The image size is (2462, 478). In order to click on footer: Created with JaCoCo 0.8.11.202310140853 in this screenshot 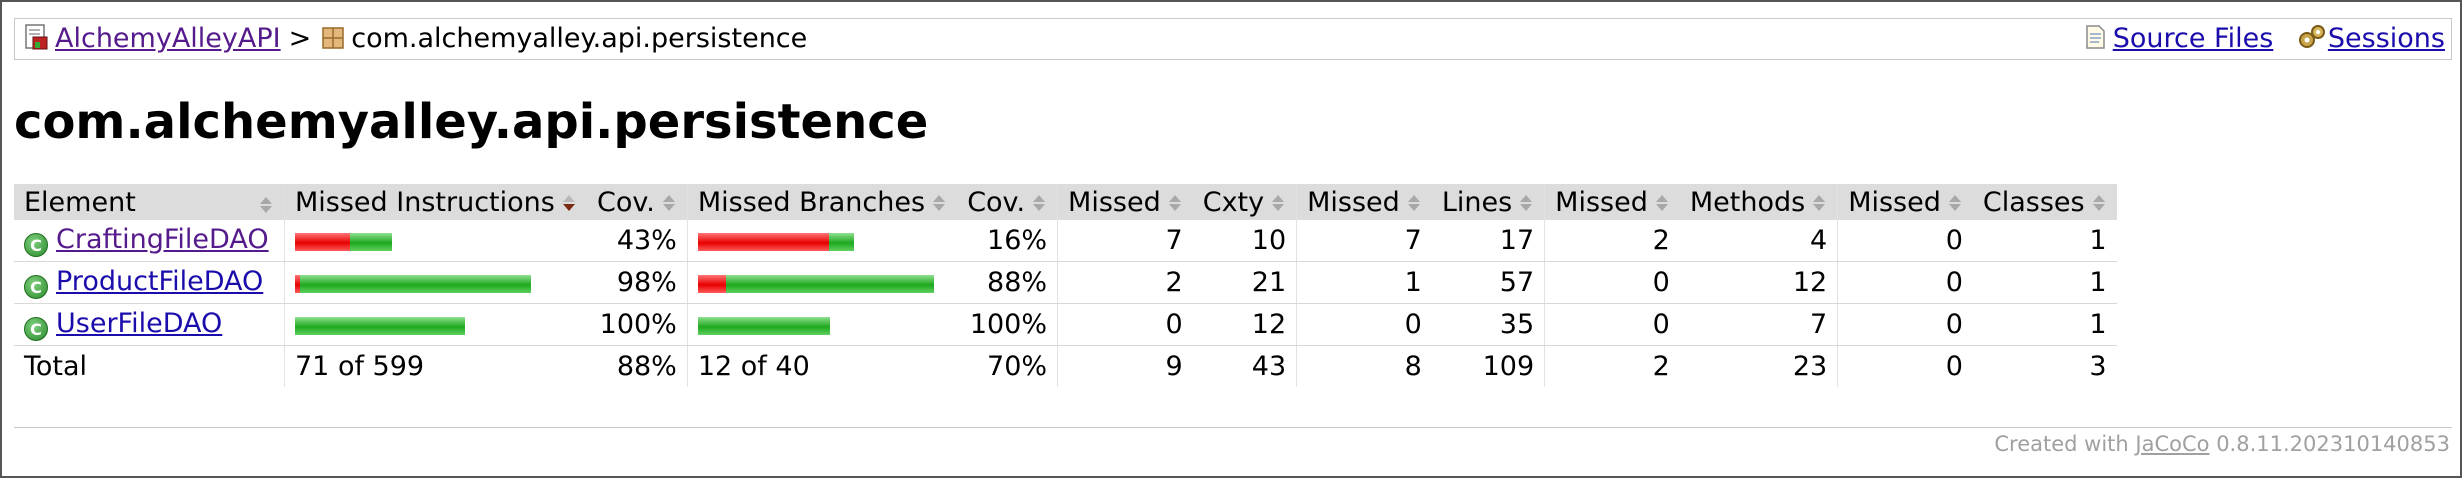, I will do `click(2222, 444)`.